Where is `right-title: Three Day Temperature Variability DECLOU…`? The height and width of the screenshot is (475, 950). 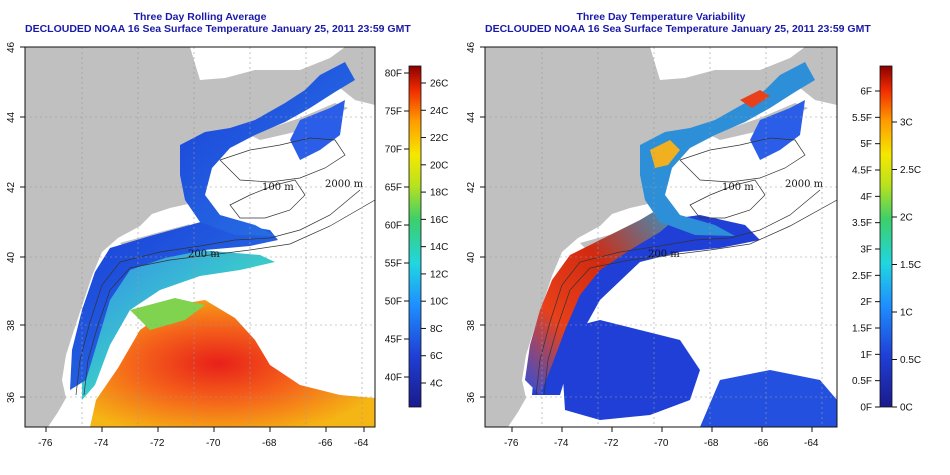
right-title: Three Day Temperature Variability DECLOU… is located at coordinates (678, 23).